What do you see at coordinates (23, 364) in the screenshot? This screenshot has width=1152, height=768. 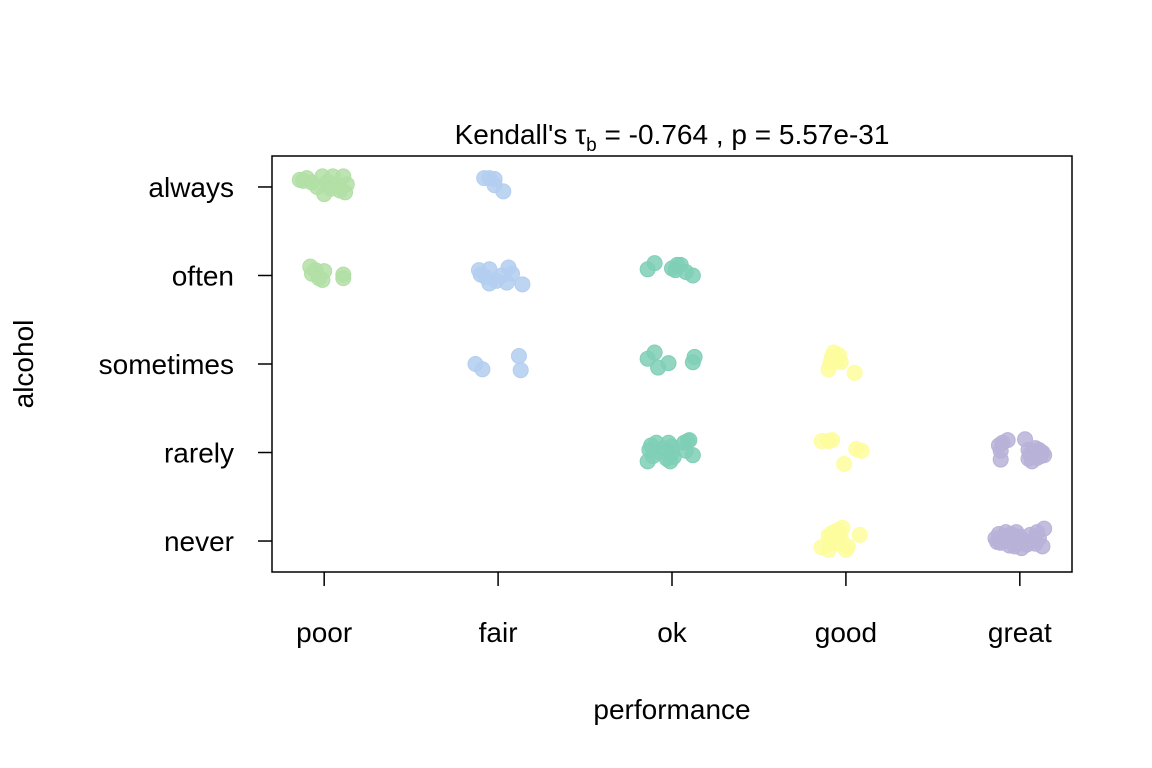 I see `y-axis-title: alcohol` at bounding box center [23, 364].